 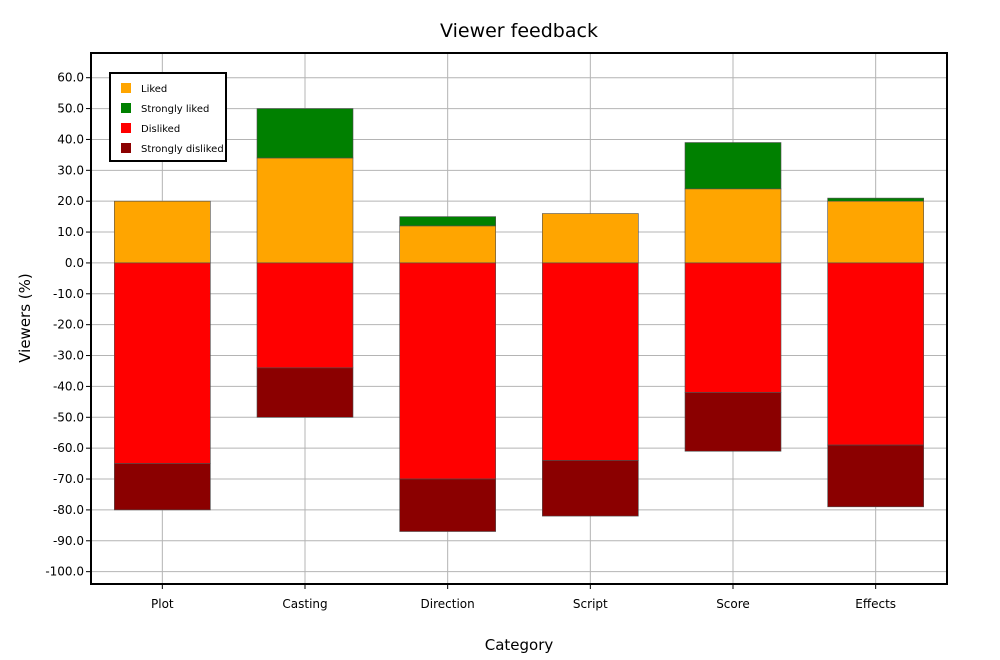 What do you see at coordinates (68, 356) in the screenshot?
I see `y-tick-label: -30.0` at bounding box center [68, 356].